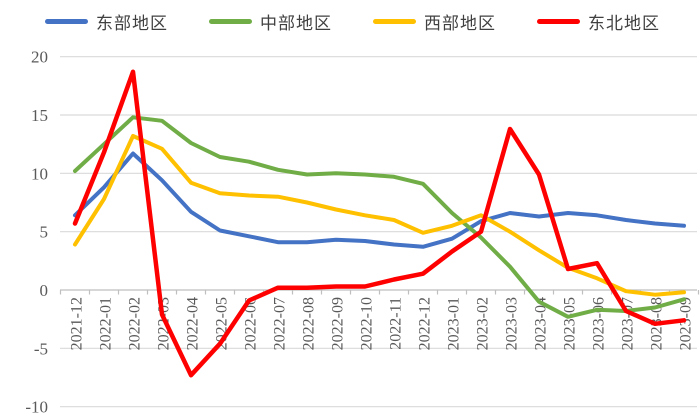 This screenshot has width=700, height=418. What do you see at coordinates (251, 323) in the screenshot?
I see `x-axis-tick-label: 2022-06` at bounding box center [251, 323].